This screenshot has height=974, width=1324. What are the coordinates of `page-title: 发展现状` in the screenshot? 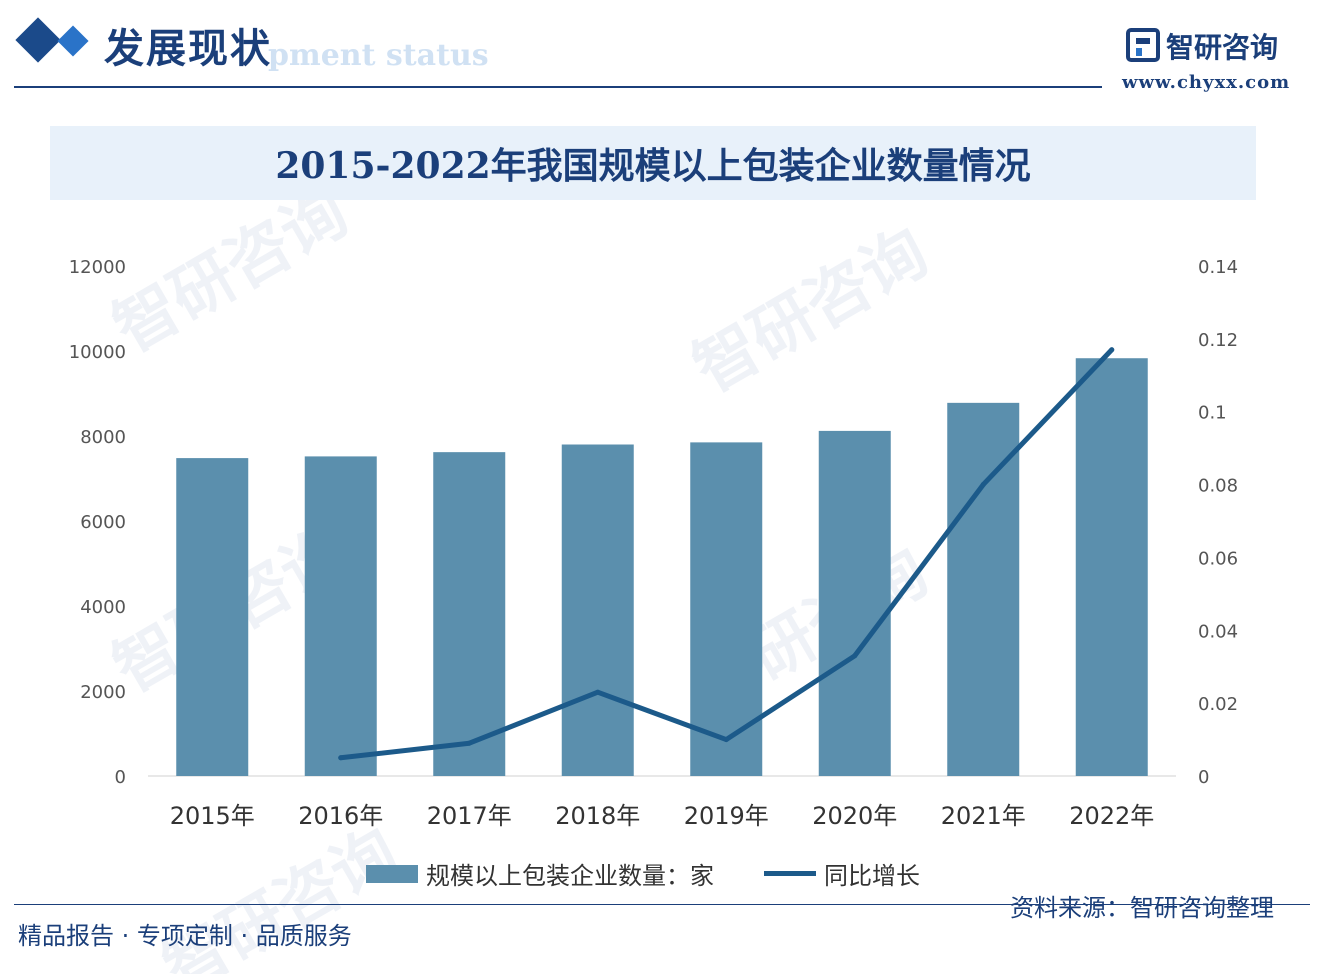 It's located at (188, 48).